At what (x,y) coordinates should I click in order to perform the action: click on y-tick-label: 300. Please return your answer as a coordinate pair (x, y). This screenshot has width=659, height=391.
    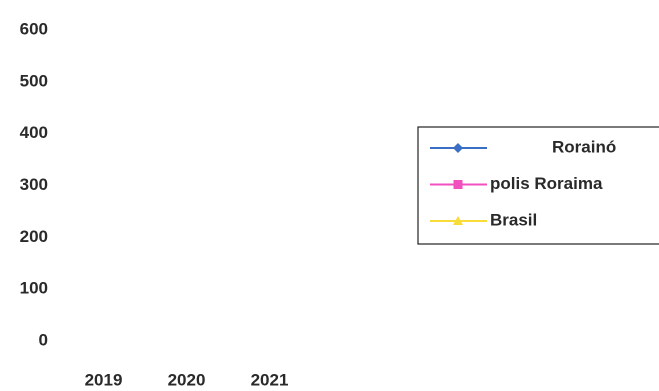
    Looking at the image, I should click on (34, 184).